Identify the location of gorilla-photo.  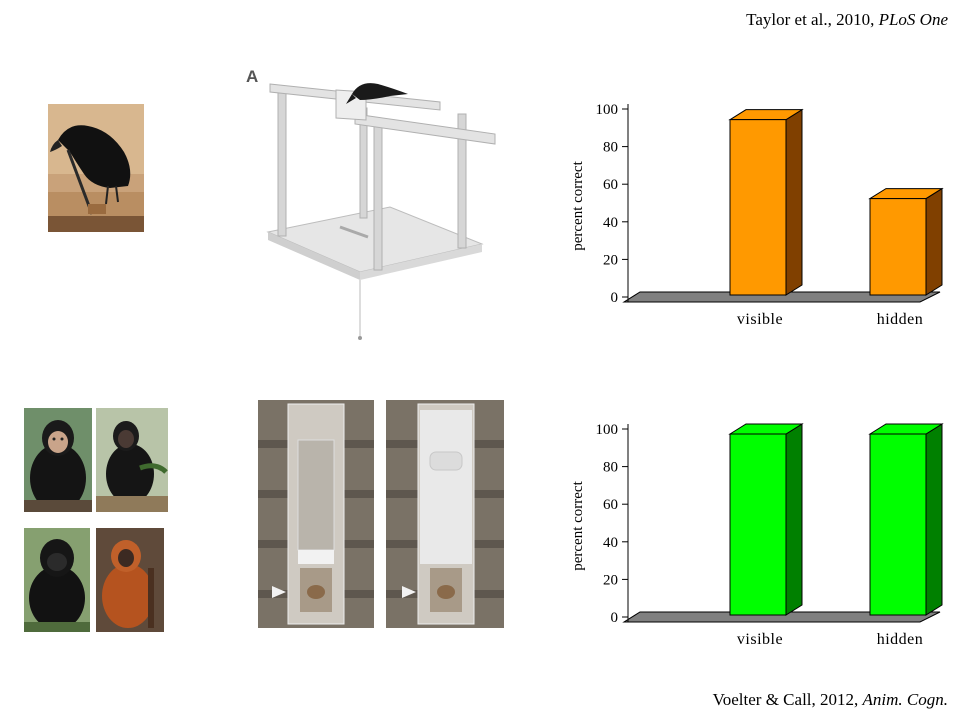
(57, 580).